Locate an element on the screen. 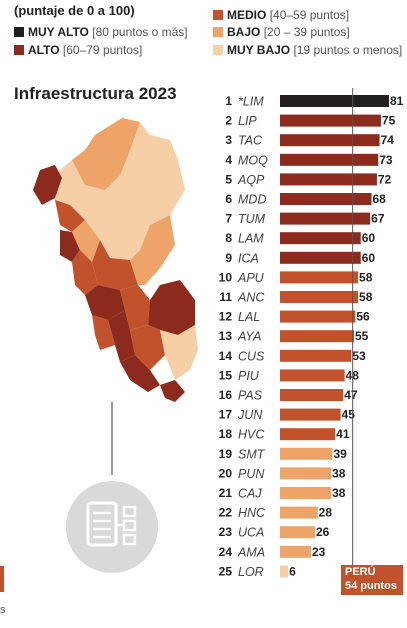  rank-label: 14 is located at coordinates (226, 356).